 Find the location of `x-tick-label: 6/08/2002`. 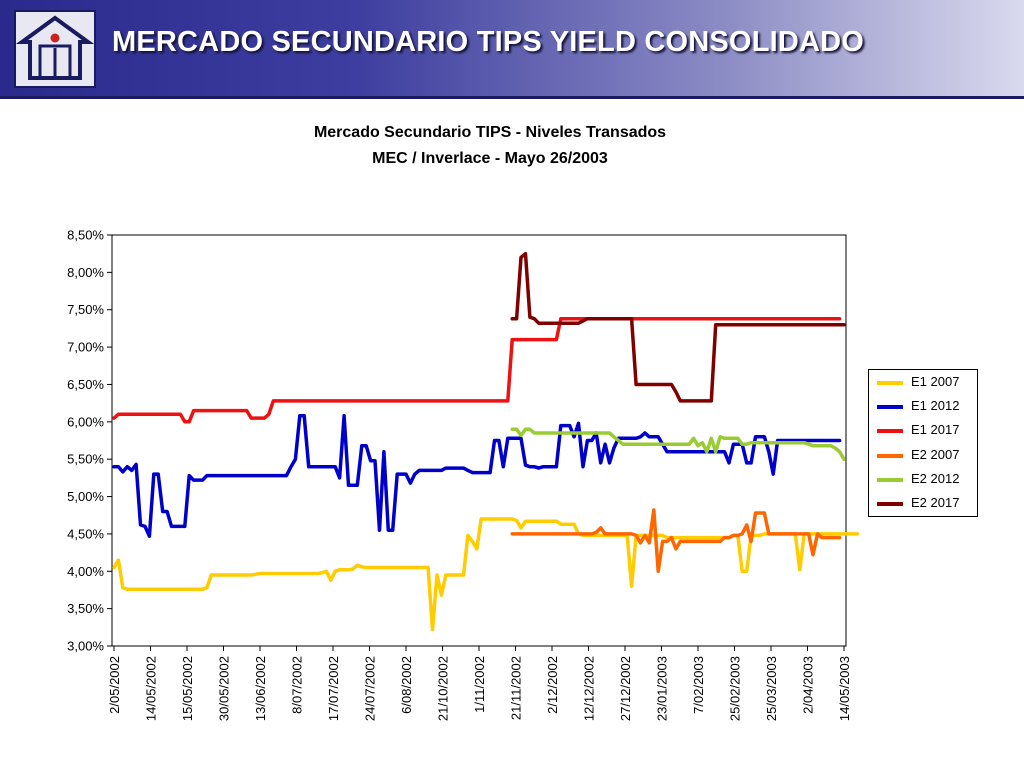

x-tick-label: 6/08/2002 is located at coordinates (406, 685).